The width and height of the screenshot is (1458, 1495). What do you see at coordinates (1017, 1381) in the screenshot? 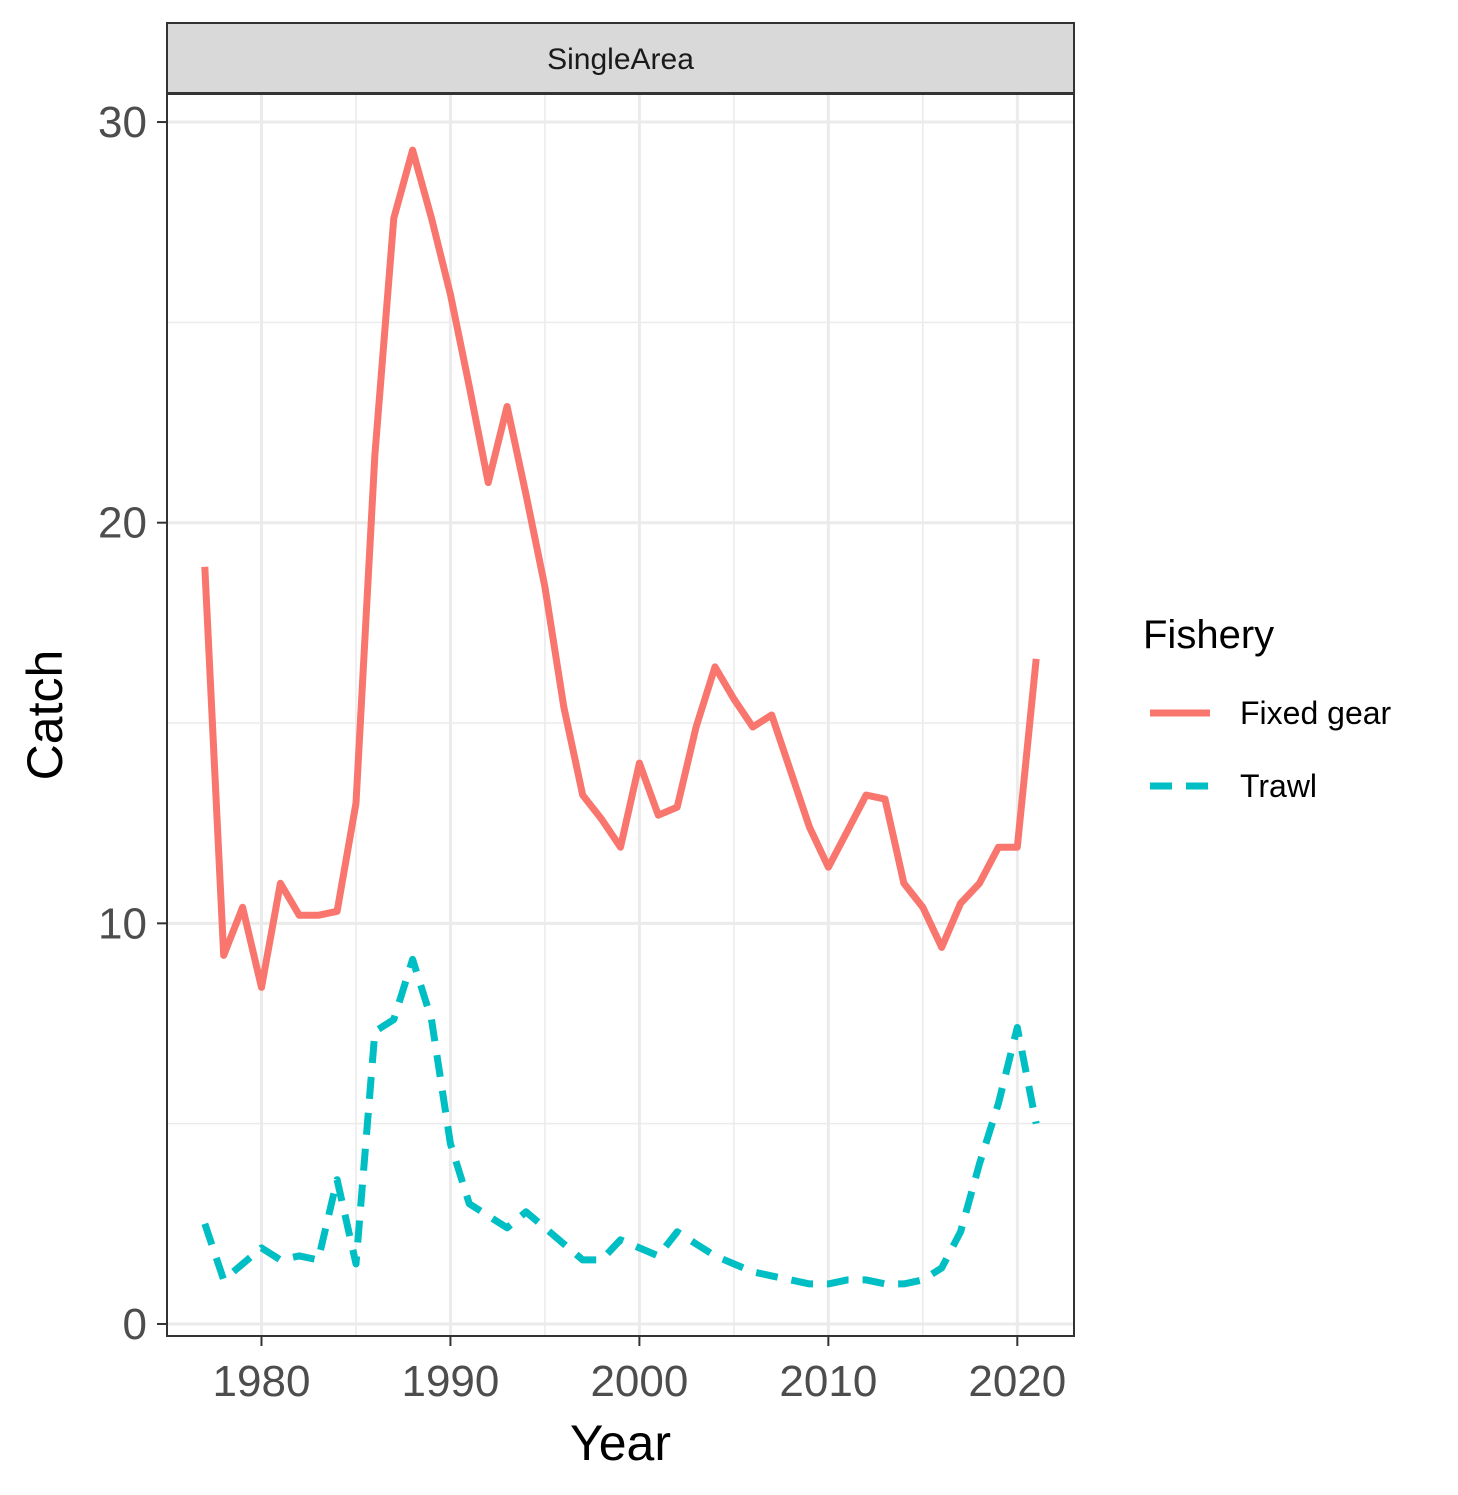
I see `x-tick-label: 2020` at bounding box center [1017, 1381].